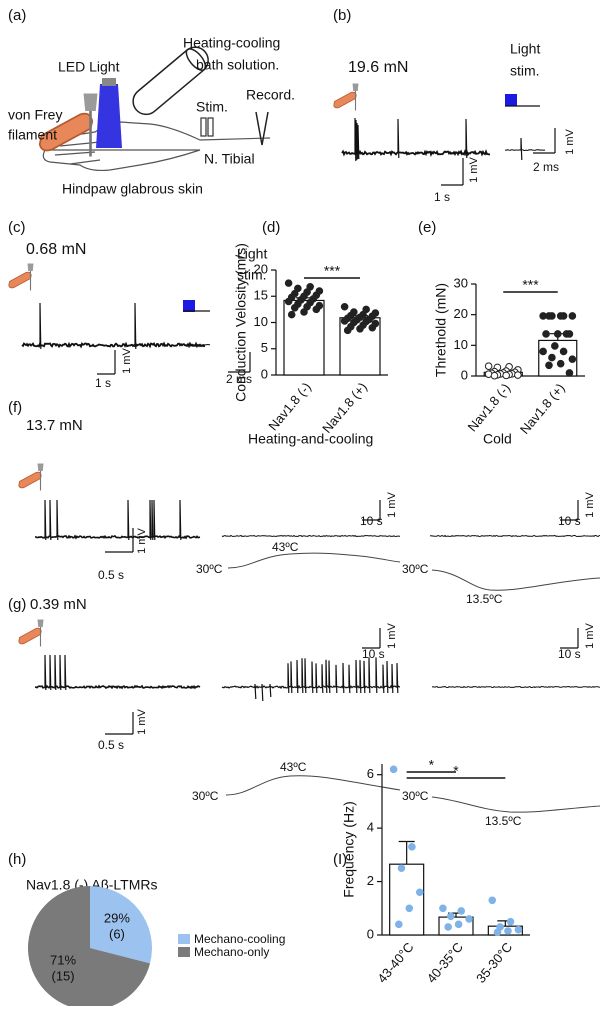 Image resolution: width=603 pixels, height=1011 pixels. What do you see at coordinates (237, 65) in the screenshot?
I see `label: bath solution.` at bounding box center [237, 65].